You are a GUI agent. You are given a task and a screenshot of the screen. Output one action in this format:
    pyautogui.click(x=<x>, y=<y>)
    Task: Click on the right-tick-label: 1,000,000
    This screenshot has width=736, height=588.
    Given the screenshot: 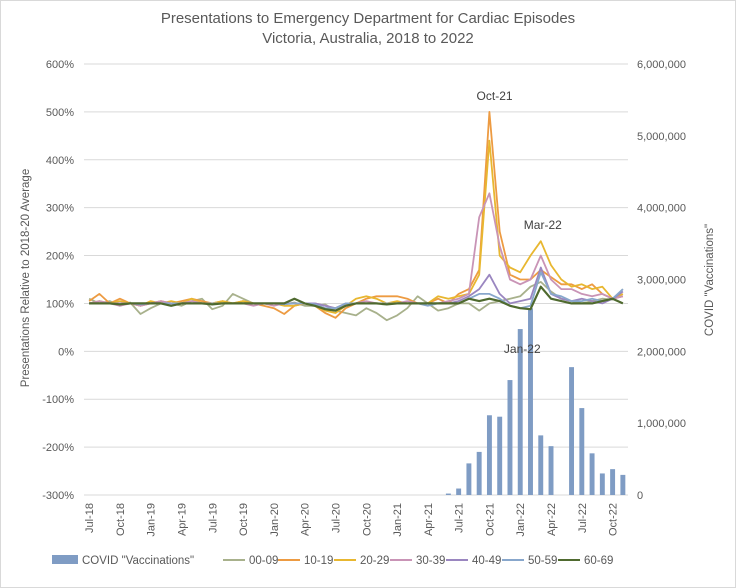 What is the action you would take?
    pyautogui.click(x=661, y=424)
    